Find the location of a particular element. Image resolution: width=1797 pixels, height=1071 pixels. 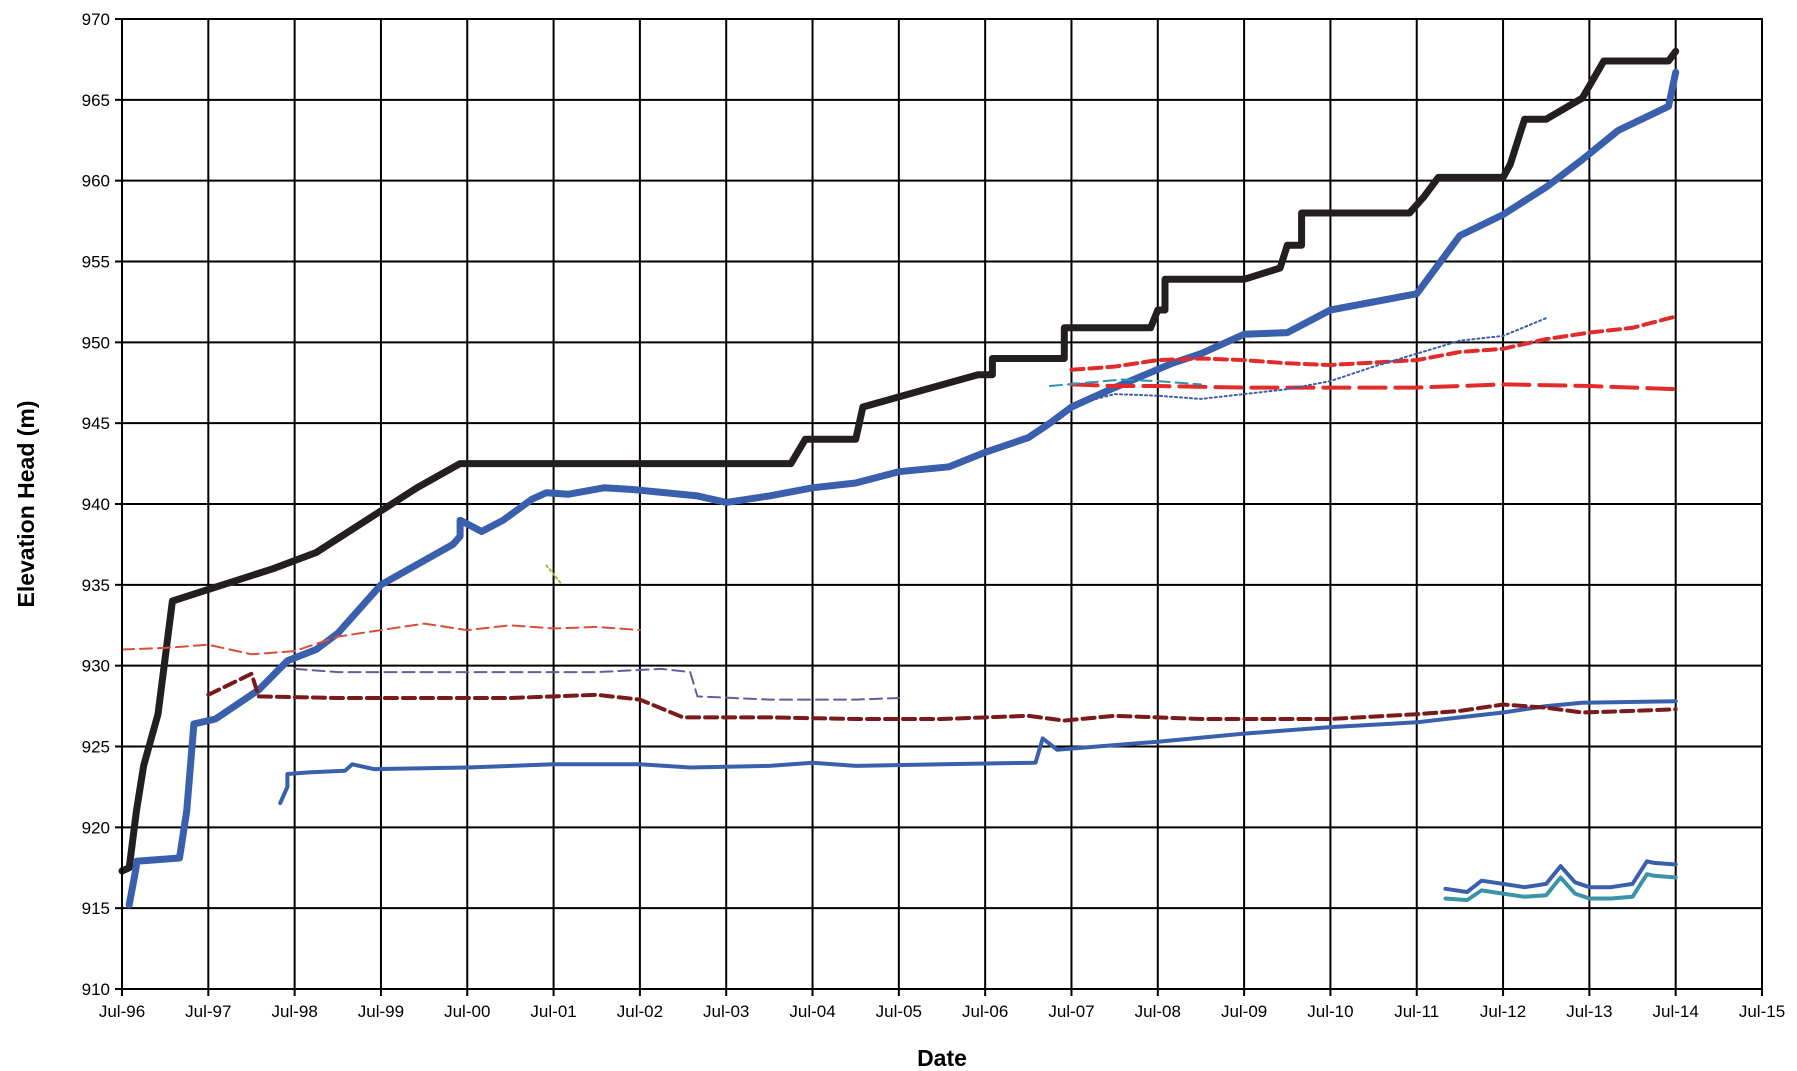

y-tick-label: 945 is located at coordinates (96, 423).